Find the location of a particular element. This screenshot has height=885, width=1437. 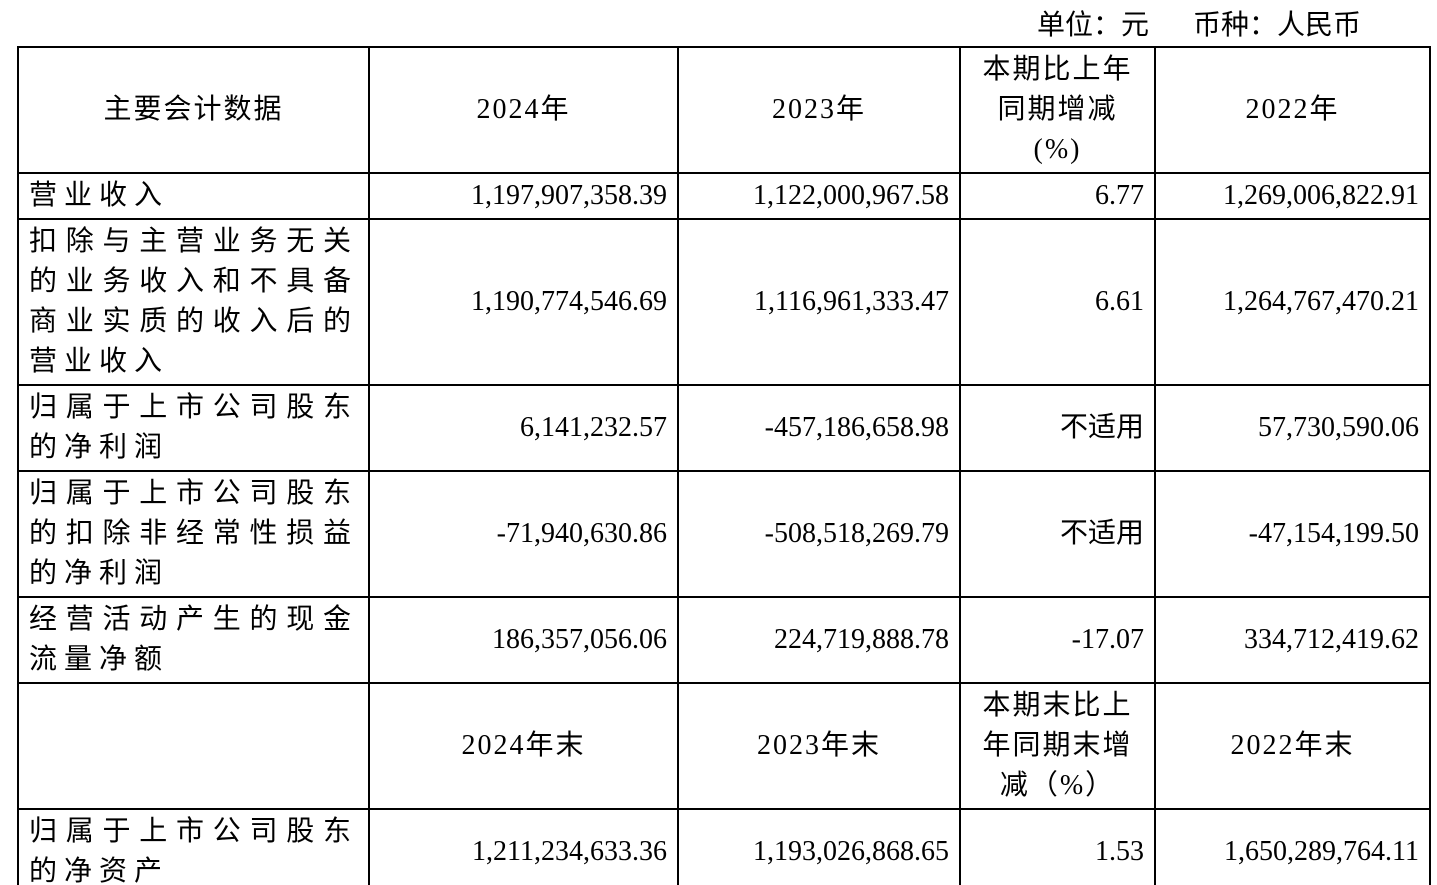

currency-label: 币种：人民币 is located at coordinates (1276, 25).